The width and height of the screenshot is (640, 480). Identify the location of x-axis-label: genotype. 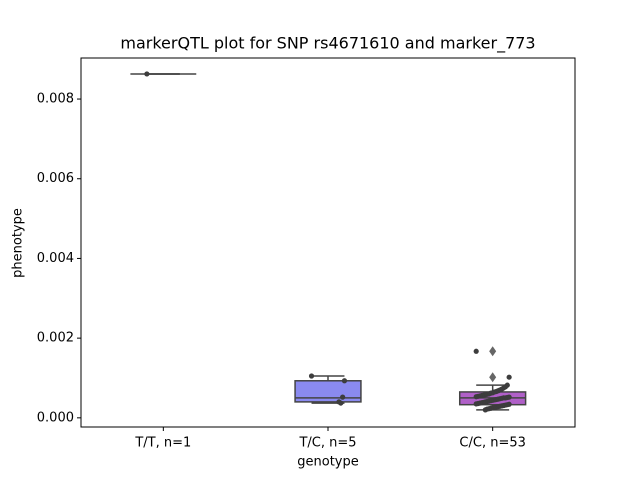
(327, 462).